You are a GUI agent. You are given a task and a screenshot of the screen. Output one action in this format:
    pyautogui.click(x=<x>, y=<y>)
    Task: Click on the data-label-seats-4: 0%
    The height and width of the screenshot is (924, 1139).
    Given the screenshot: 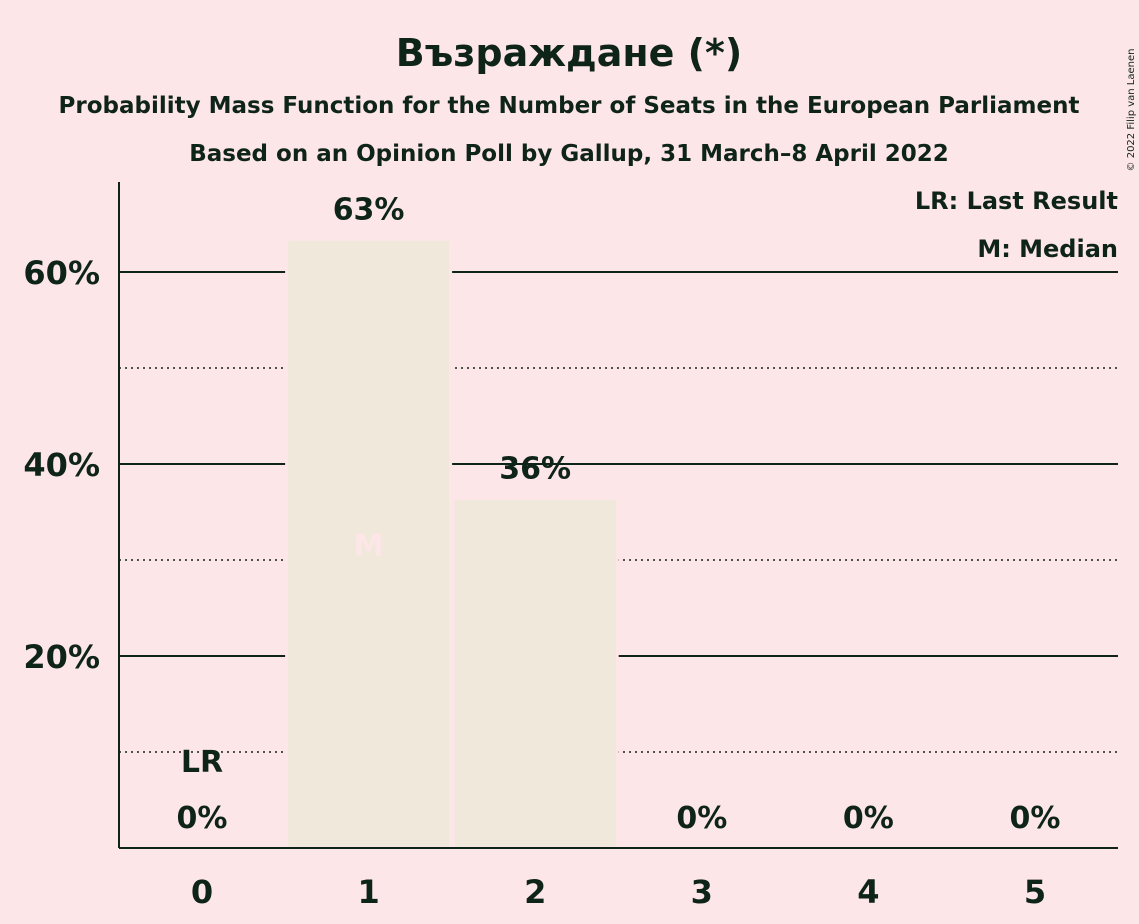 What is the action you would take?
    pyautogui.click(x=868, y=818)
    